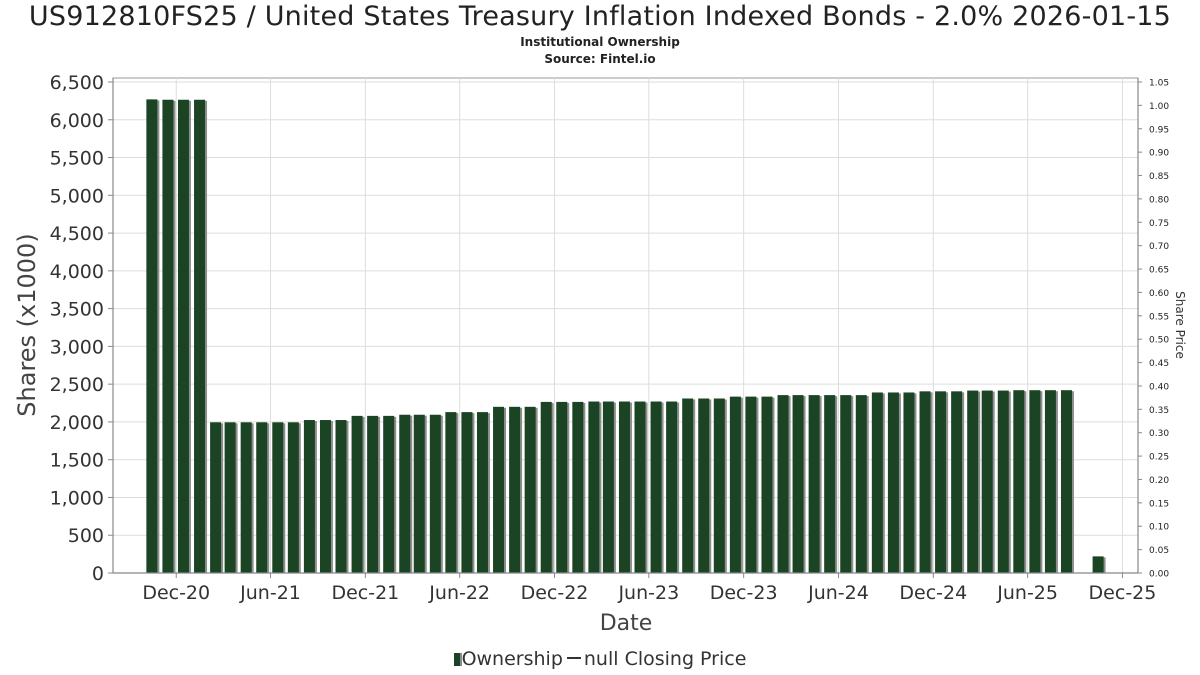 The height and width of the screenshot is (675, 1200). I want to click on y-tick-label: 5,000, so click(77, 196).